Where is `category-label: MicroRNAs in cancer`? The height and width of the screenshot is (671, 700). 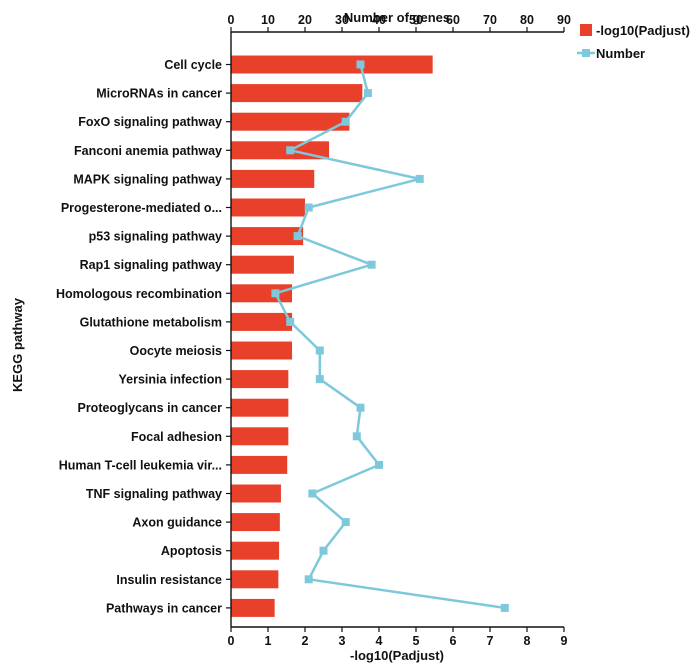
category-label: MicroRNAs in cancer is located at coordinates (159, 94).